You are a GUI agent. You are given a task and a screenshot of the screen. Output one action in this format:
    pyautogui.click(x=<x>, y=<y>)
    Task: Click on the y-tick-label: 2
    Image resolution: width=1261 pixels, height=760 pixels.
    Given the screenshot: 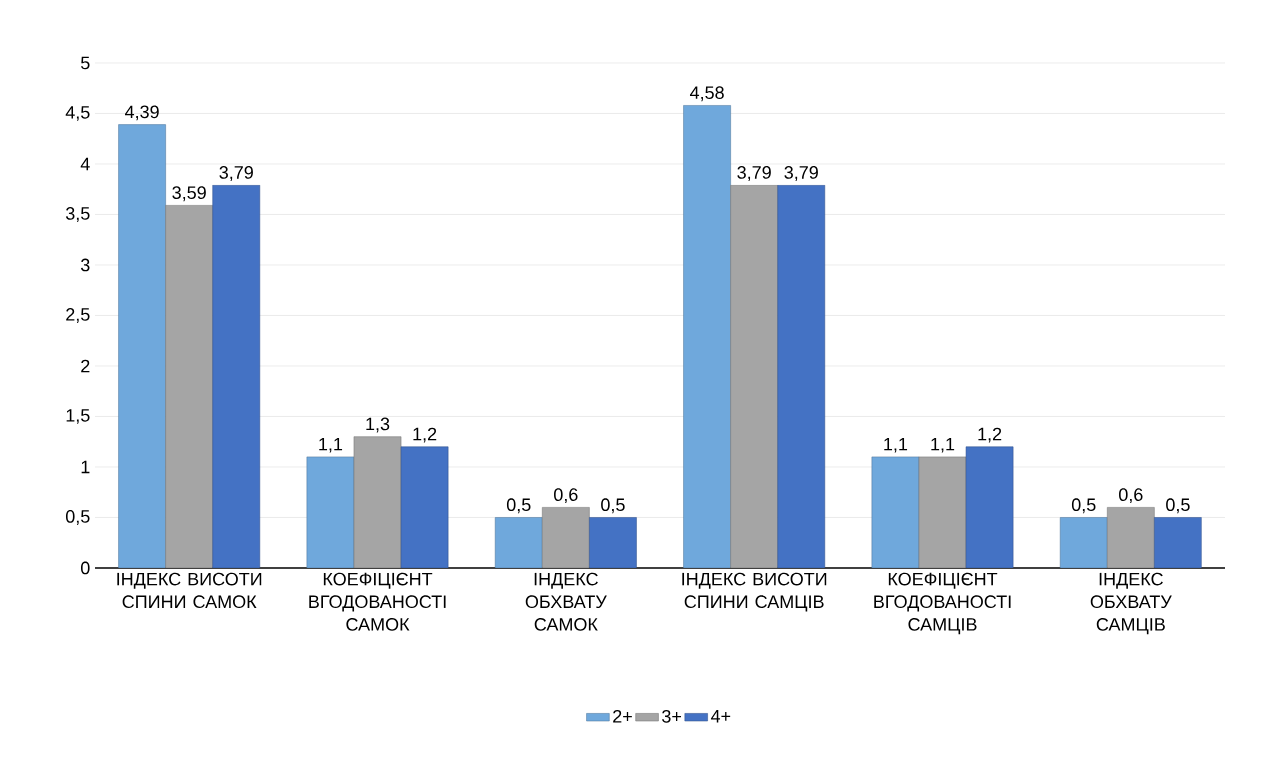 What is the action you would take?
    pyautogui.click(x=85, y=366)
    